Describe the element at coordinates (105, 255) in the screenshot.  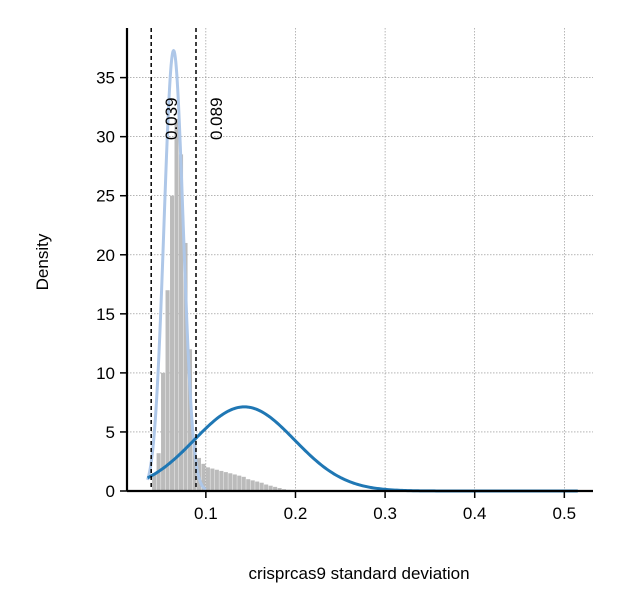
I see `y-tick-label-4: 20` at that location.